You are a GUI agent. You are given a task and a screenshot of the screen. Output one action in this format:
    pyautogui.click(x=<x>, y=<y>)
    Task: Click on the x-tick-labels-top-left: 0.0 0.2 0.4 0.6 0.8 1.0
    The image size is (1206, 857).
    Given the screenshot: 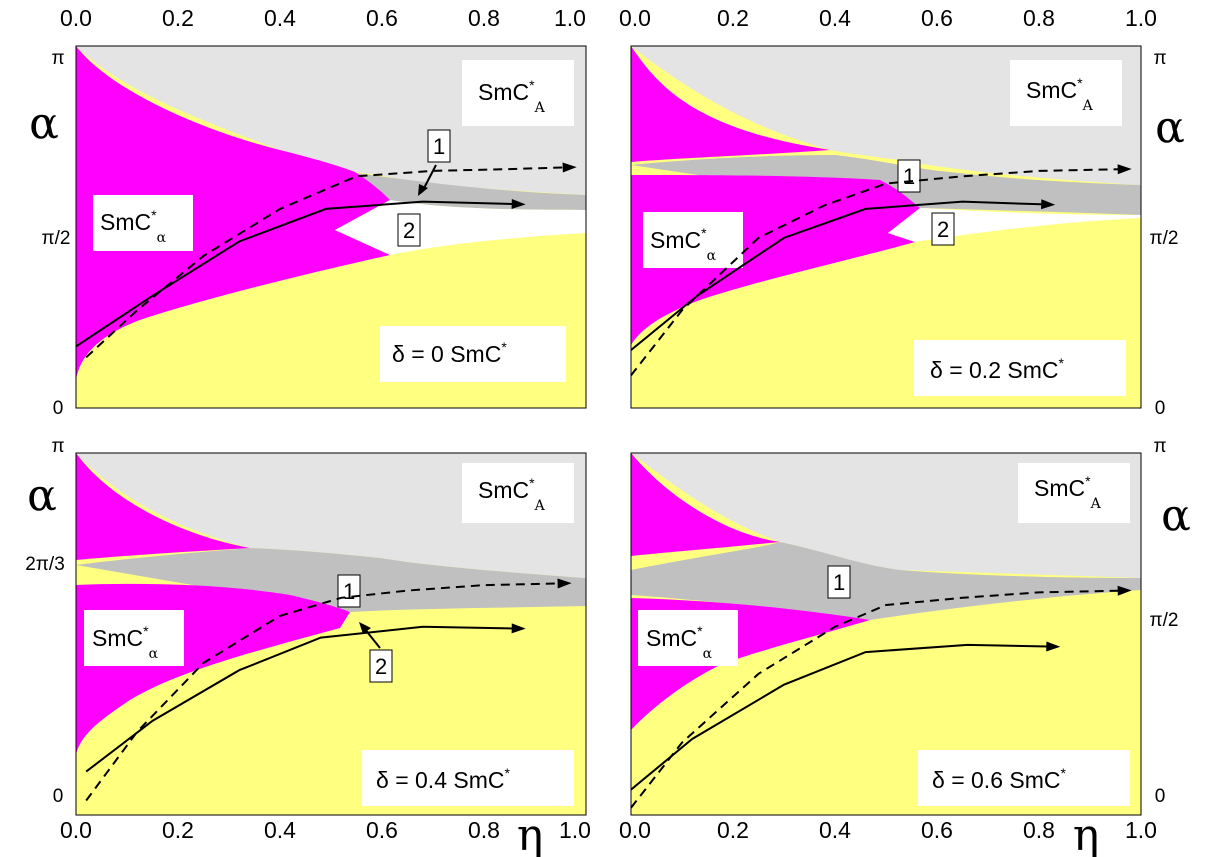 What is the action you would take?
    pyautogui.click(x=323, y=18)
    